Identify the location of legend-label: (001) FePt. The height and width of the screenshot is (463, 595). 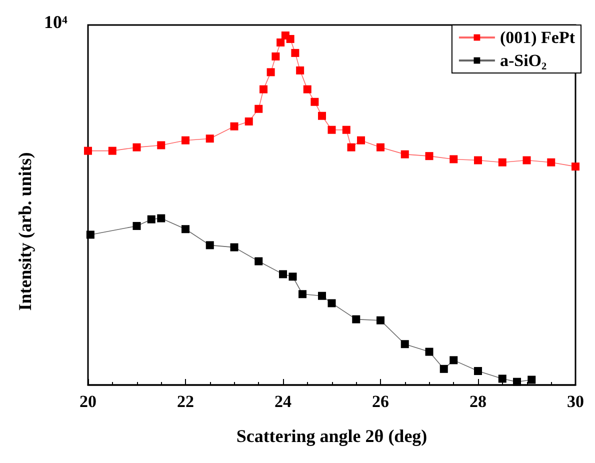
(538, 37).